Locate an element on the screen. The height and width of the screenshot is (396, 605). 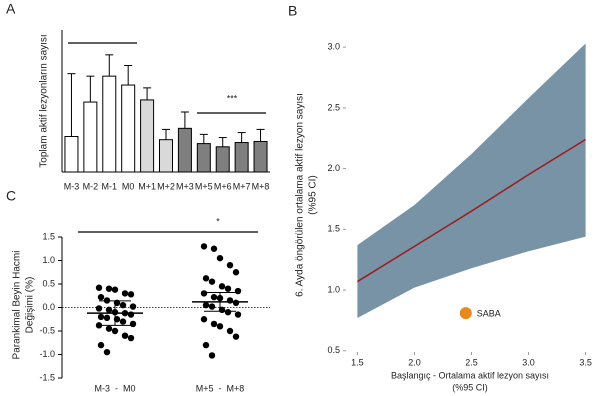
y-tick-label: 2.5 is located at coordinates (333, 107).